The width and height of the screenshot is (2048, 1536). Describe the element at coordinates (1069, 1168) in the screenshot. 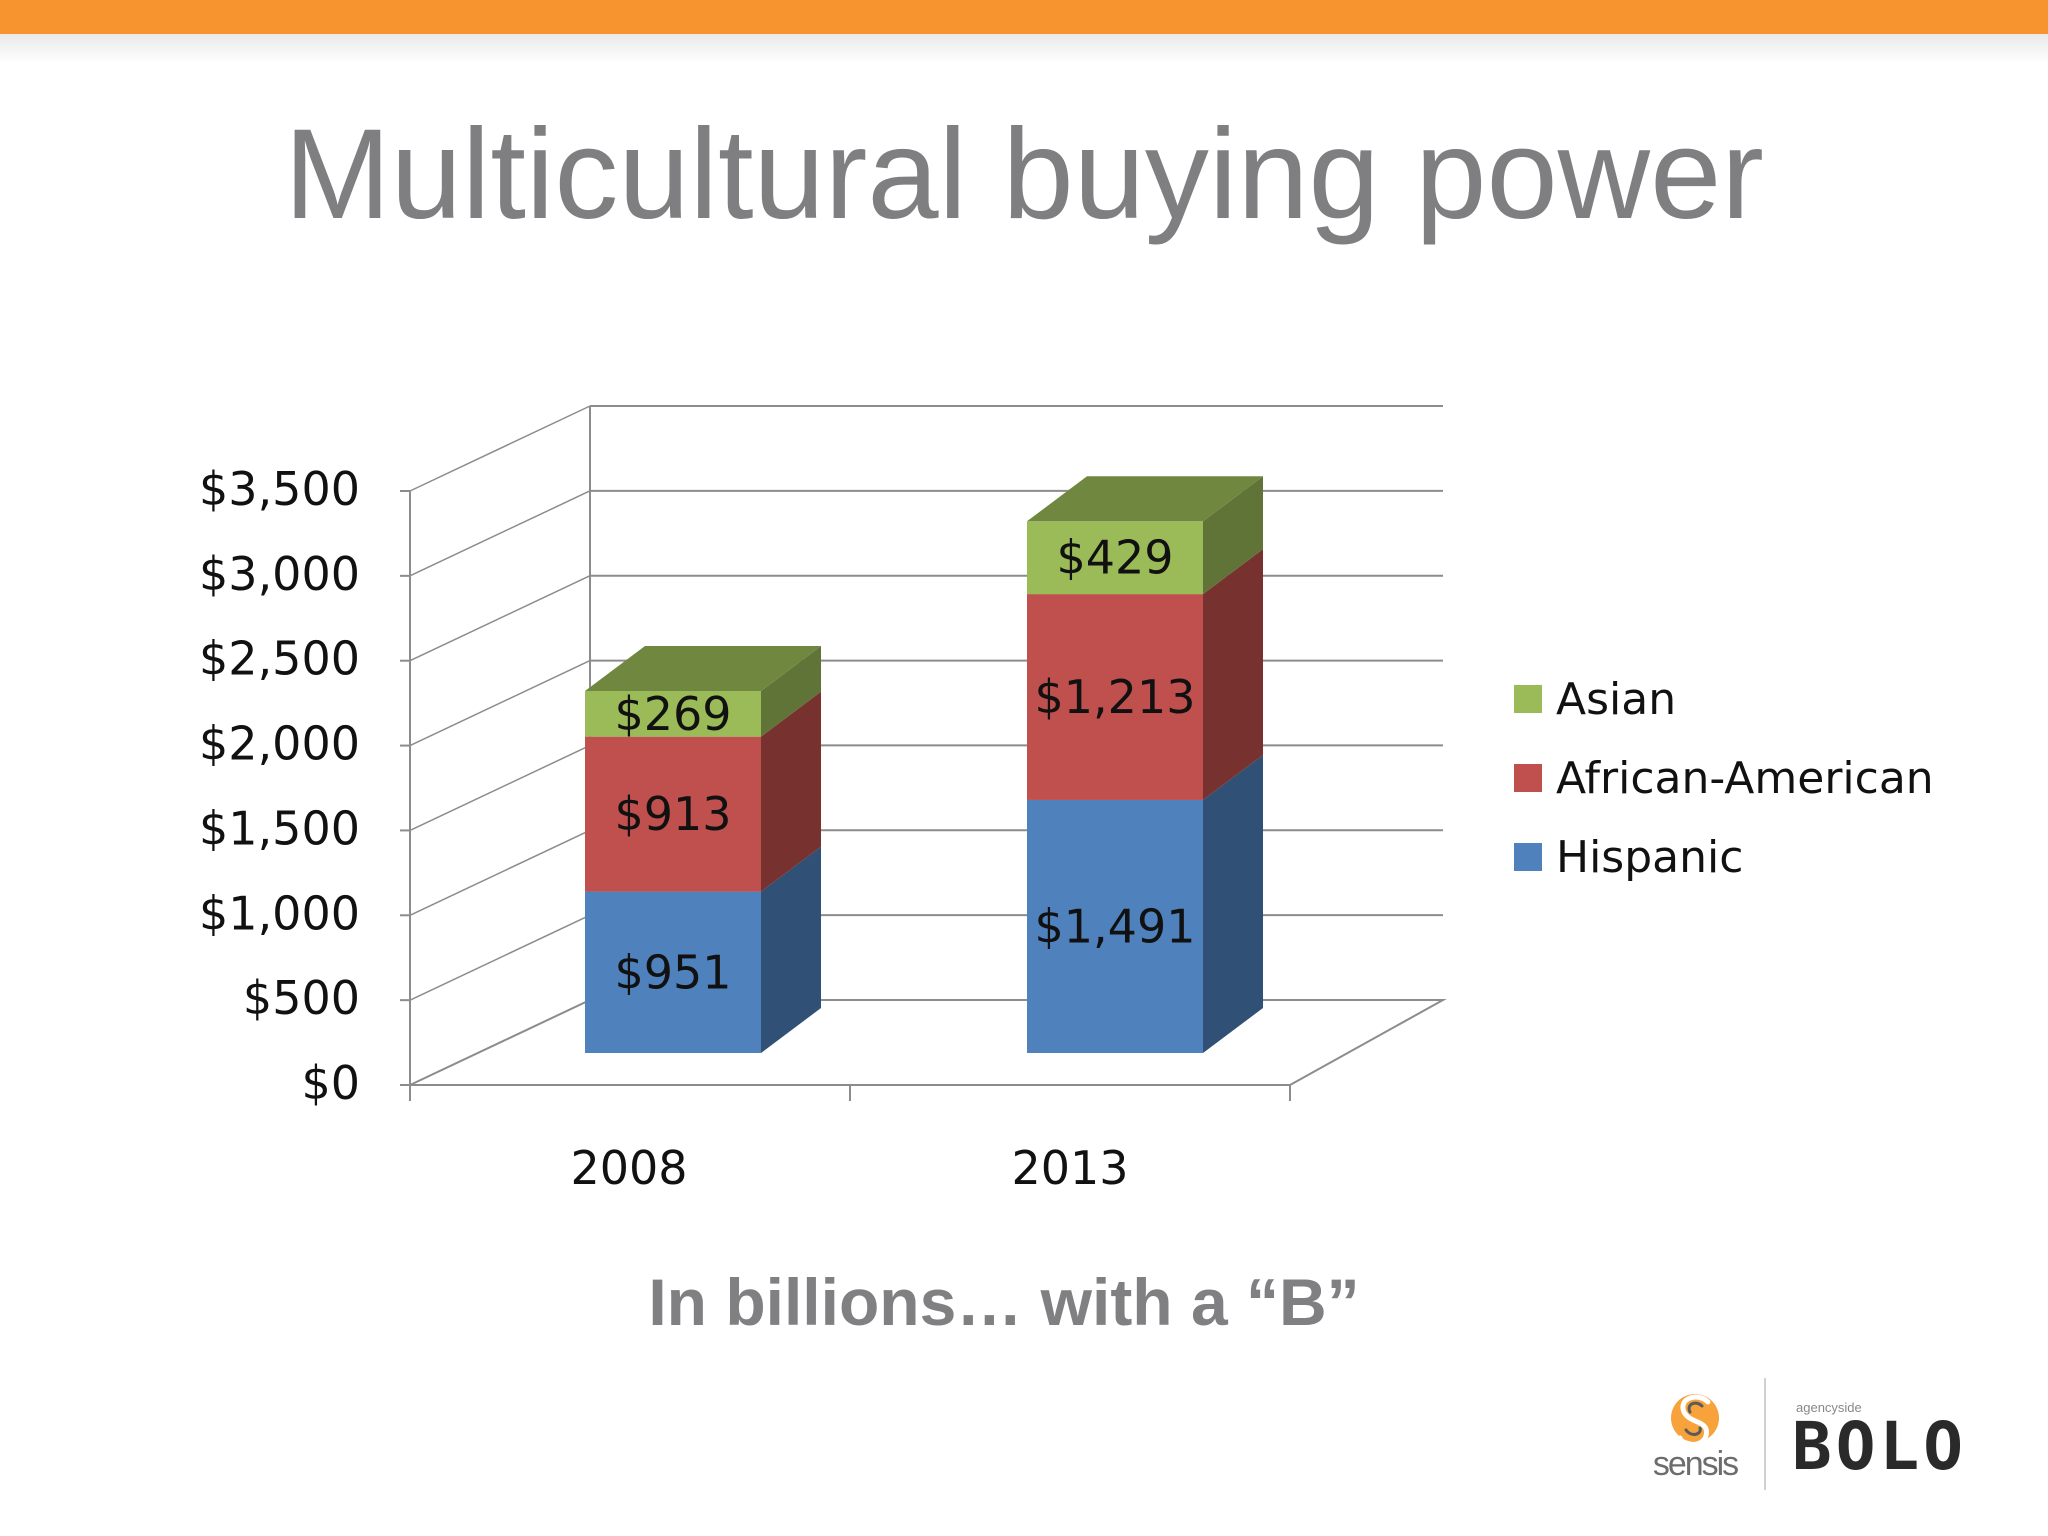

I see `x-tick-label: 2013` at that location.